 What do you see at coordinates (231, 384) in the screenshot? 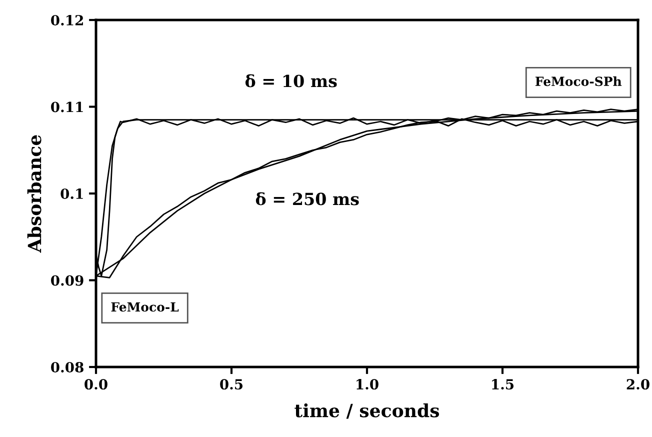
I see `x-tick-label: 0.5` at bounding box center [231, 384].